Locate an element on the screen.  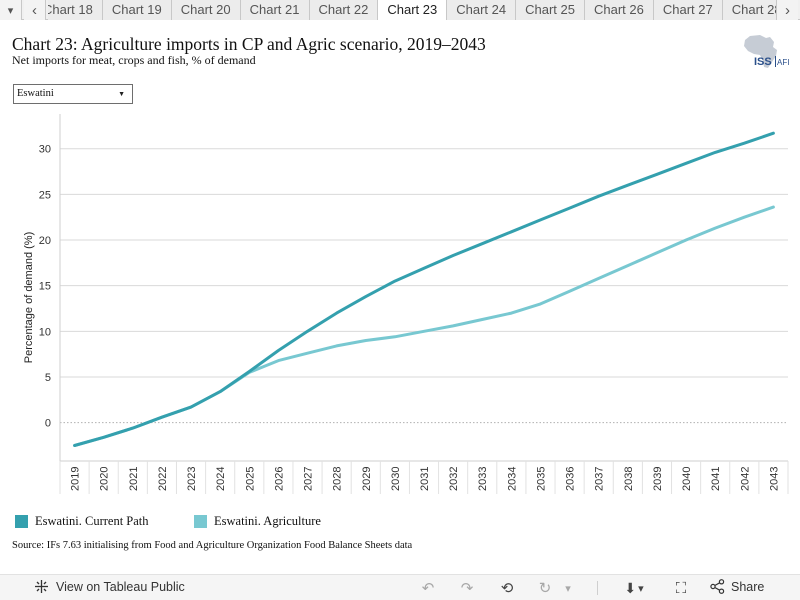
x-tick-label: 2030 is located at coordinates (396, 479).